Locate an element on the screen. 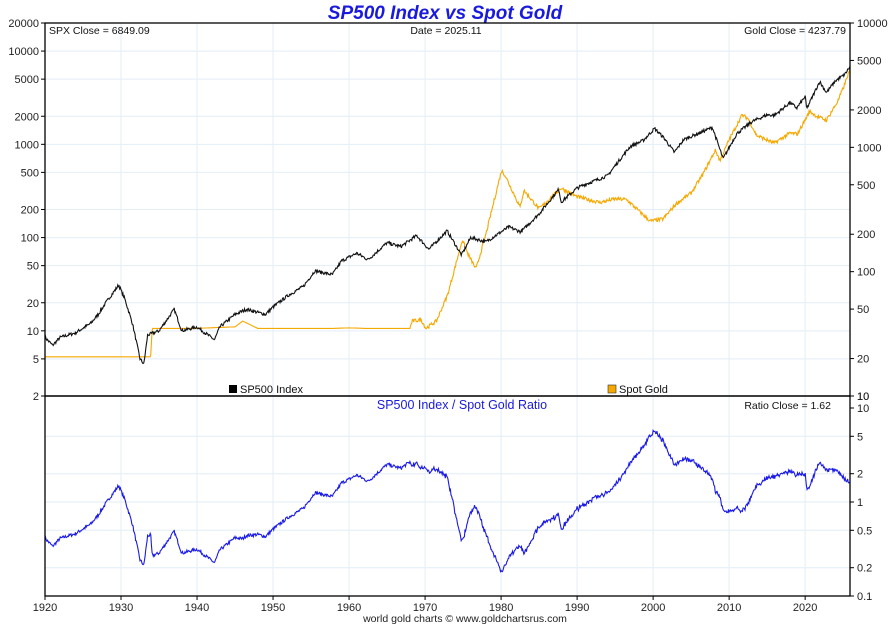  right-tick-label: 2000 is located at coordinates (869, 111).